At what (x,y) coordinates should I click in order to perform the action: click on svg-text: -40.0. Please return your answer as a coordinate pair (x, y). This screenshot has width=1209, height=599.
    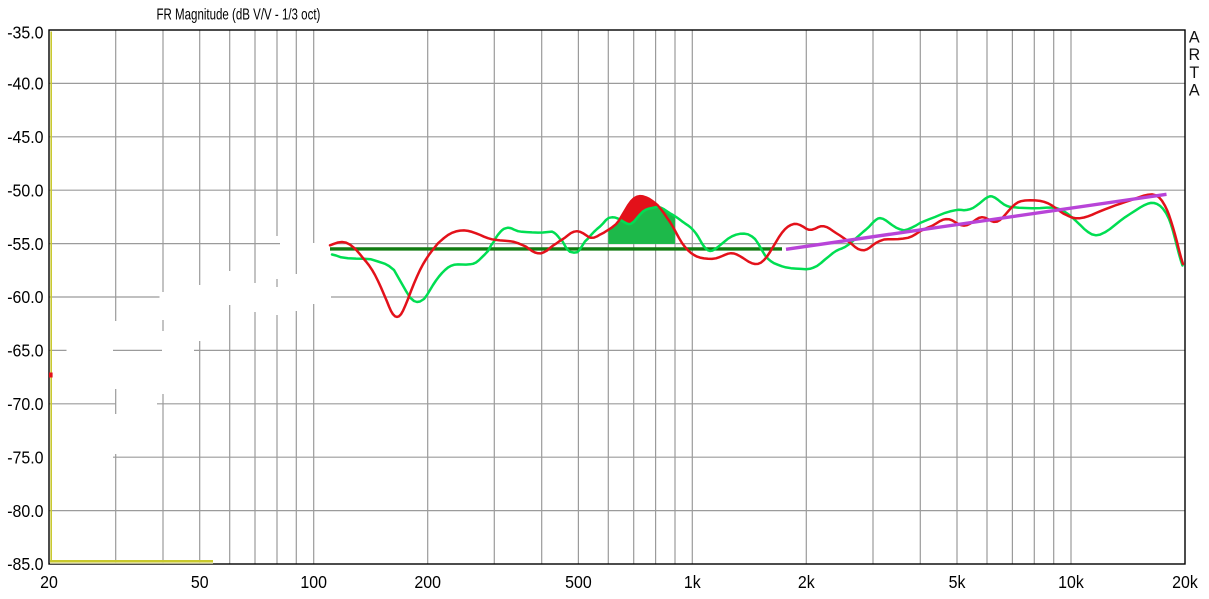
    Looking at the image, I should click on (25, 84).